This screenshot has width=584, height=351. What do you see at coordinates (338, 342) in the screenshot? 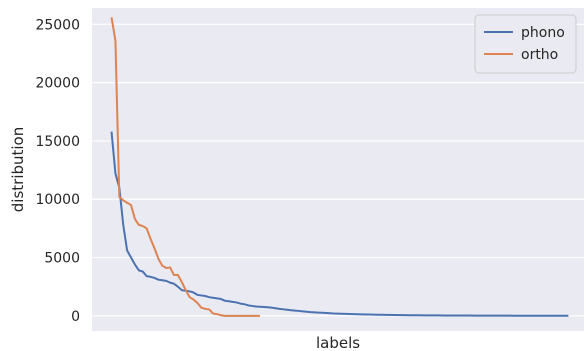
I see `x-axis-label: labels` at bounding box center [338, 342].